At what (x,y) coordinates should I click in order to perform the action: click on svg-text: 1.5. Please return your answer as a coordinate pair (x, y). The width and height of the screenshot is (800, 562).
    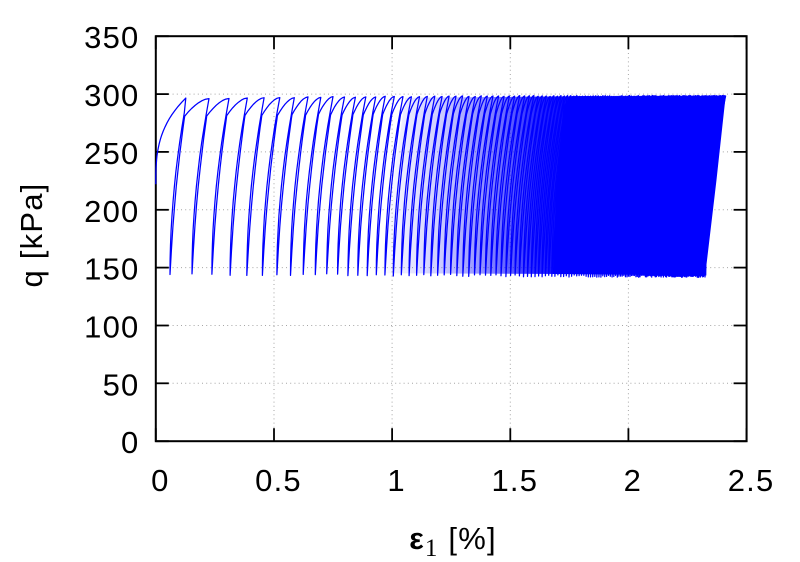
    Looking at the image, I should click on (514, 480).